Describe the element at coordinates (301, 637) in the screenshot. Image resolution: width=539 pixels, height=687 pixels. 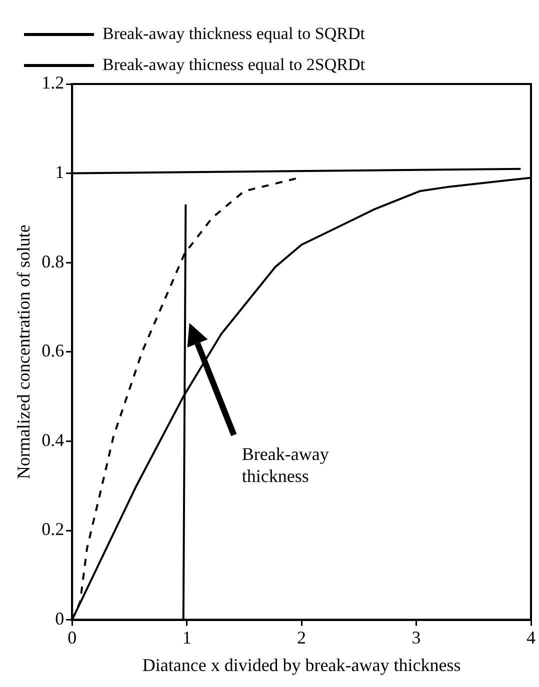
I see `x-tick-label: 2` at that location.